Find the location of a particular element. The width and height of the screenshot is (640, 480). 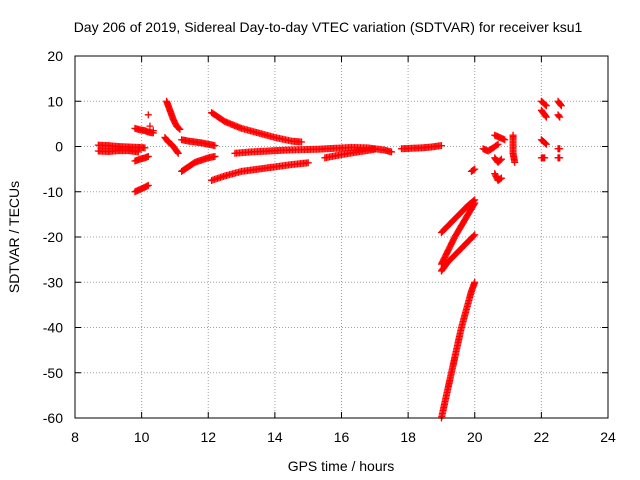

y-tick-label: 10 is located at coordinates (55, 101).